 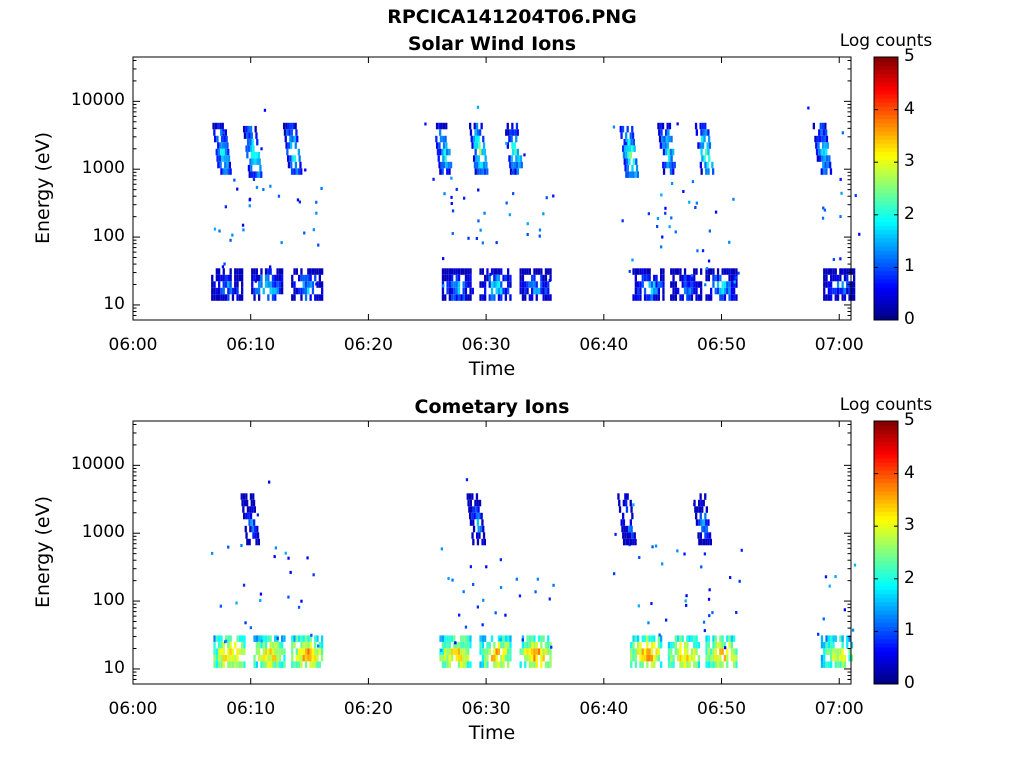 I want to click on page-title: RPCICA141204T06.PNG, so click(x=512, y=17).